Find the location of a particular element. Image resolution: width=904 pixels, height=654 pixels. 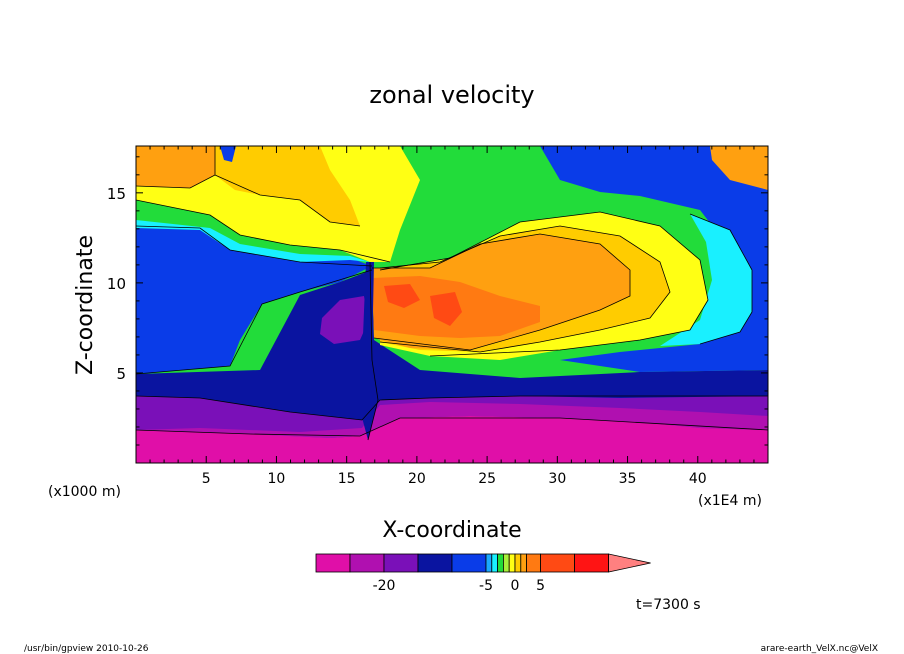

x-unit-label: (x1E4 m) is located at coordinates (730, 501).